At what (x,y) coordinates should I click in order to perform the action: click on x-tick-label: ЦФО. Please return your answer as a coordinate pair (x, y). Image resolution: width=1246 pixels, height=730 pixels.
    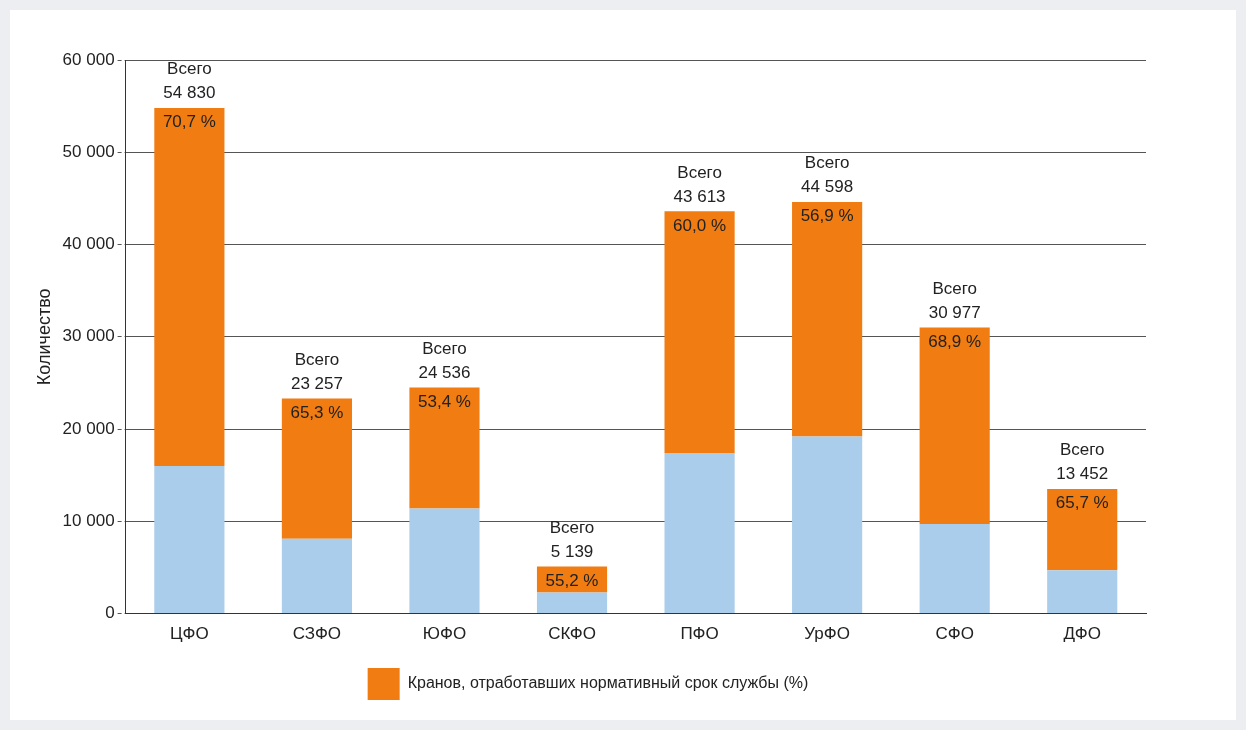
    Looking at the image, I should click on (189, 634).